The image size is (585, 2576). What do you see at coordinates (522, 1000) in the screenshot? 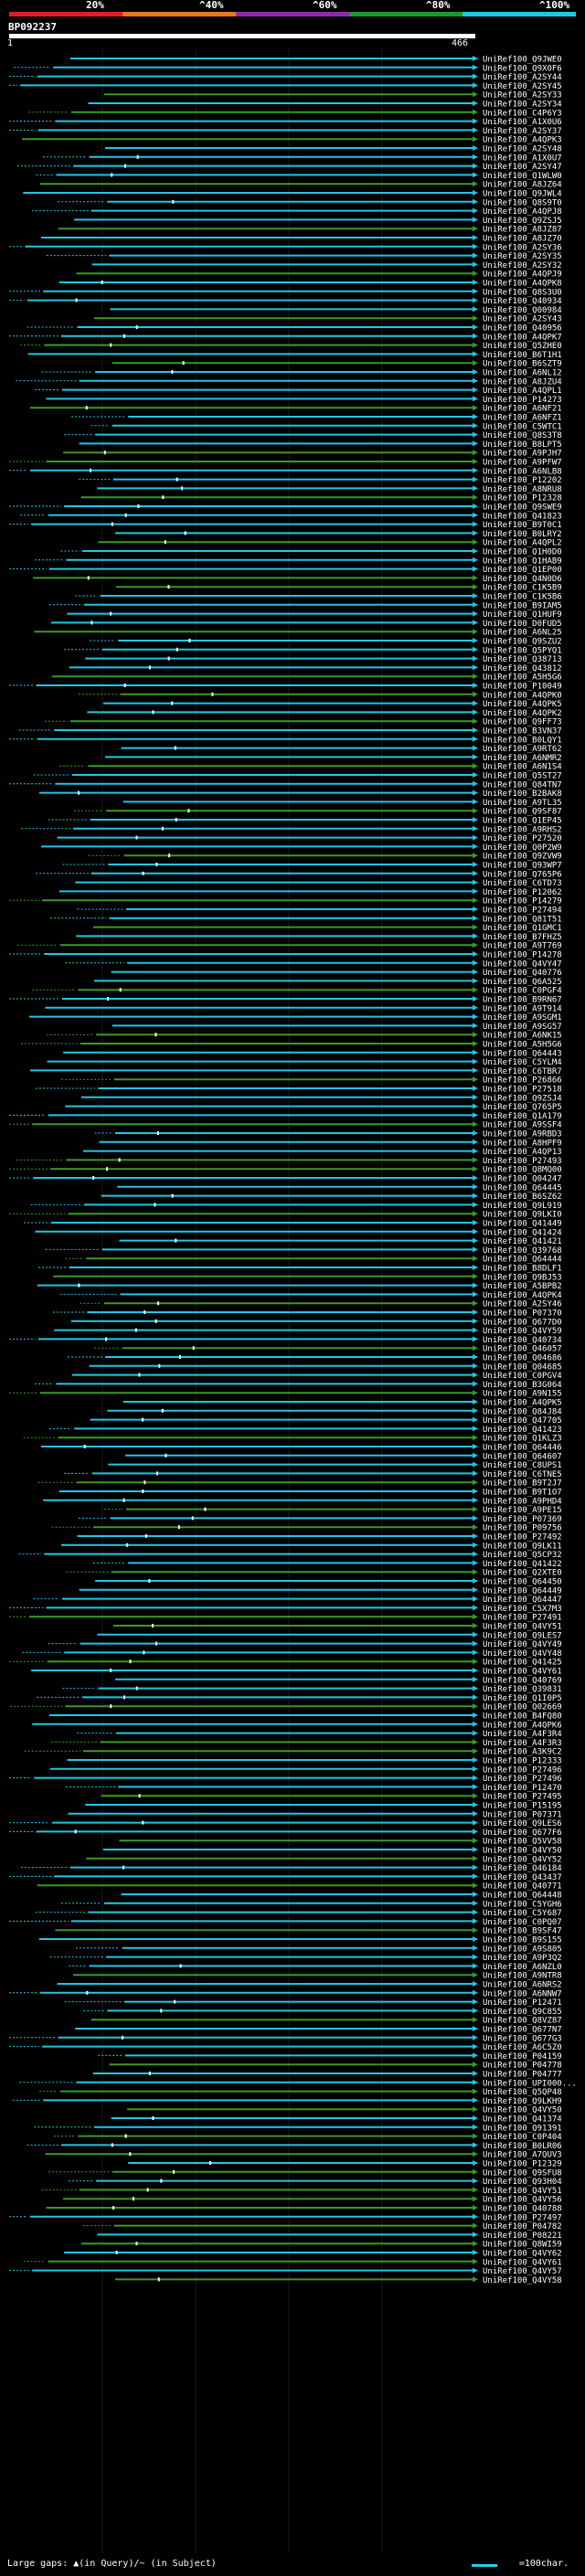
I see `hit-label: UniRef100_B9RN67` at bounding box center [522, 1000].